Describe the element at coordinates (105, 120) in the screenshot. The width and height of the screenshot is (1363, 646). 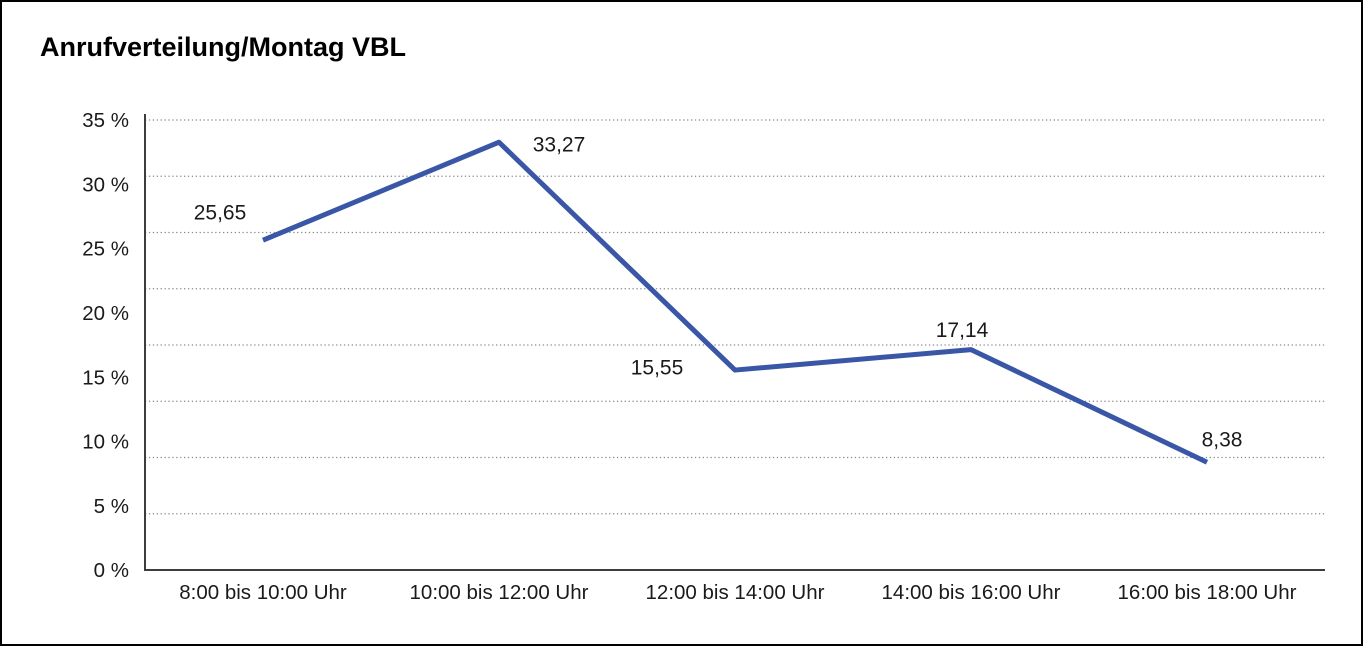
I see `y-tick-label: 35 %` at that location.